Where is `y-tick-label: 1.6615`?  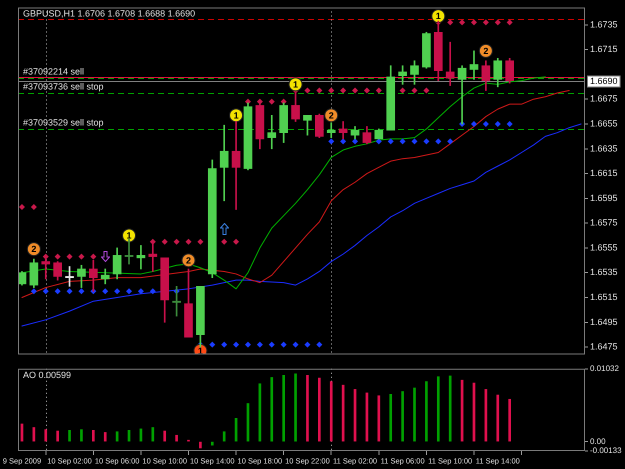 y-tick-label: 1.6615 is located at coordinates (604, 173).